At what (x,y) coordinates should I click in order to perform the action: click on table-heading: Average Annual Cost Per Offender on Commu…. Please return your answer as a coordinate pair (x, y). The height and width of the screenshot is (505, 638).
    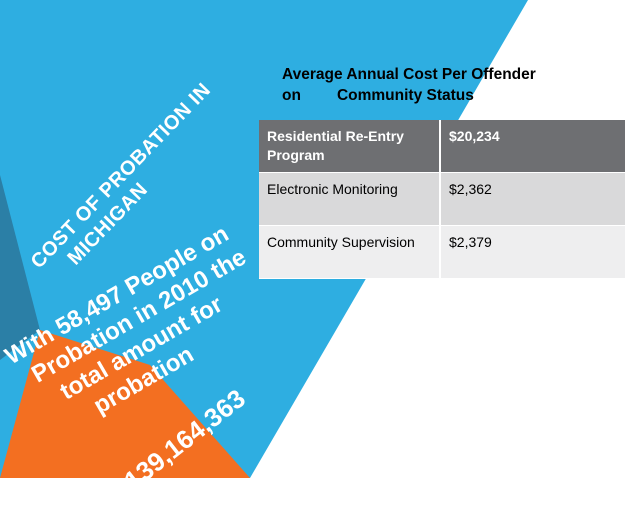
    Looking at the image, I should click on (442, 85).